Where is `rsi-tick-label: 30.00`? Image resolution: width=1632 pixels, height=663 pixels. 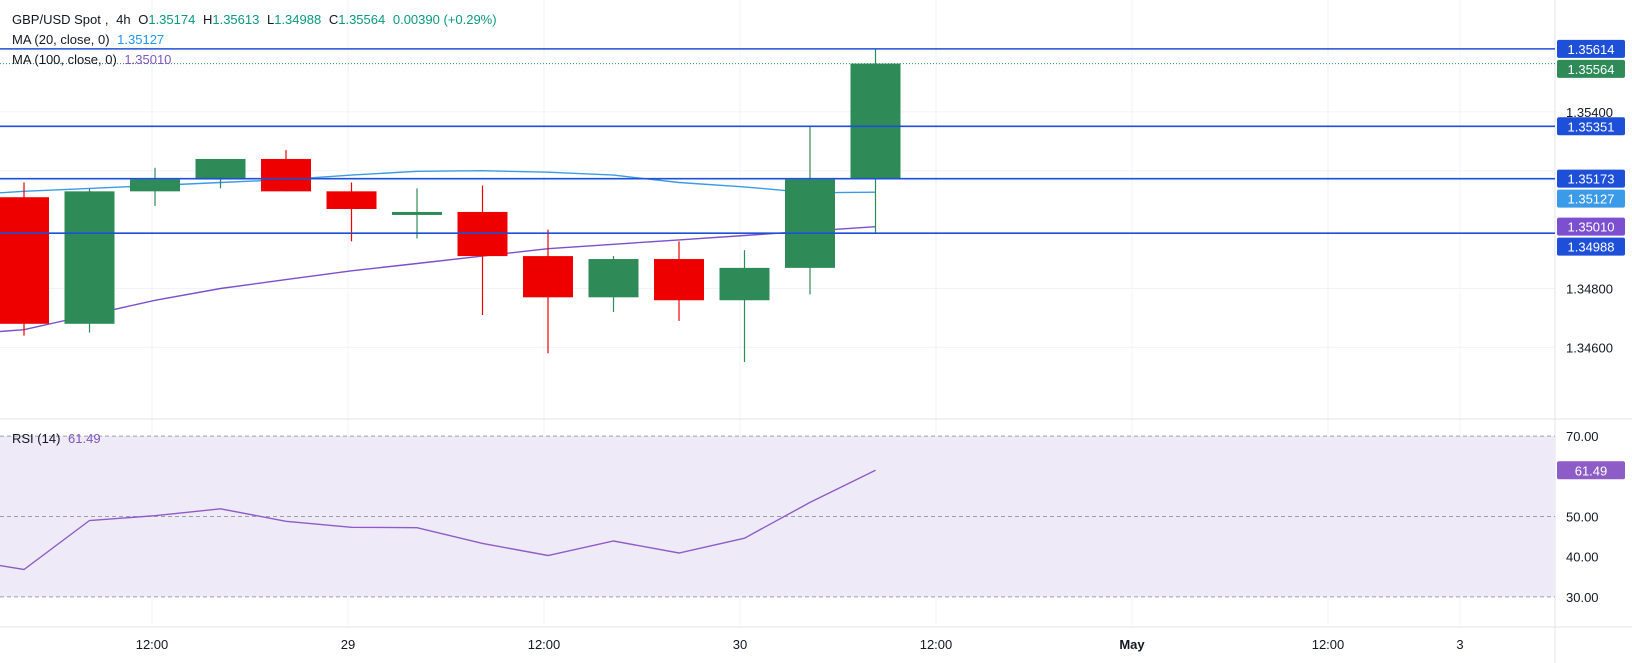
rsi-tick-label: 30.00 is located at coordinates (1582, 597).